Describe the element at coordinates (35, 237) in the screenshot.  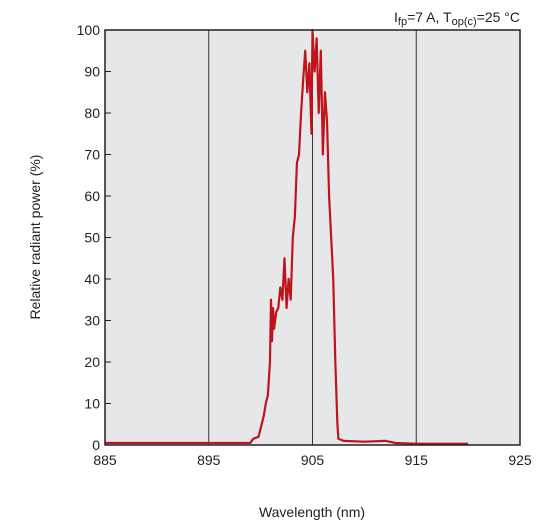
I see `y-axis-label: Relative radiant power (%)` at that location.